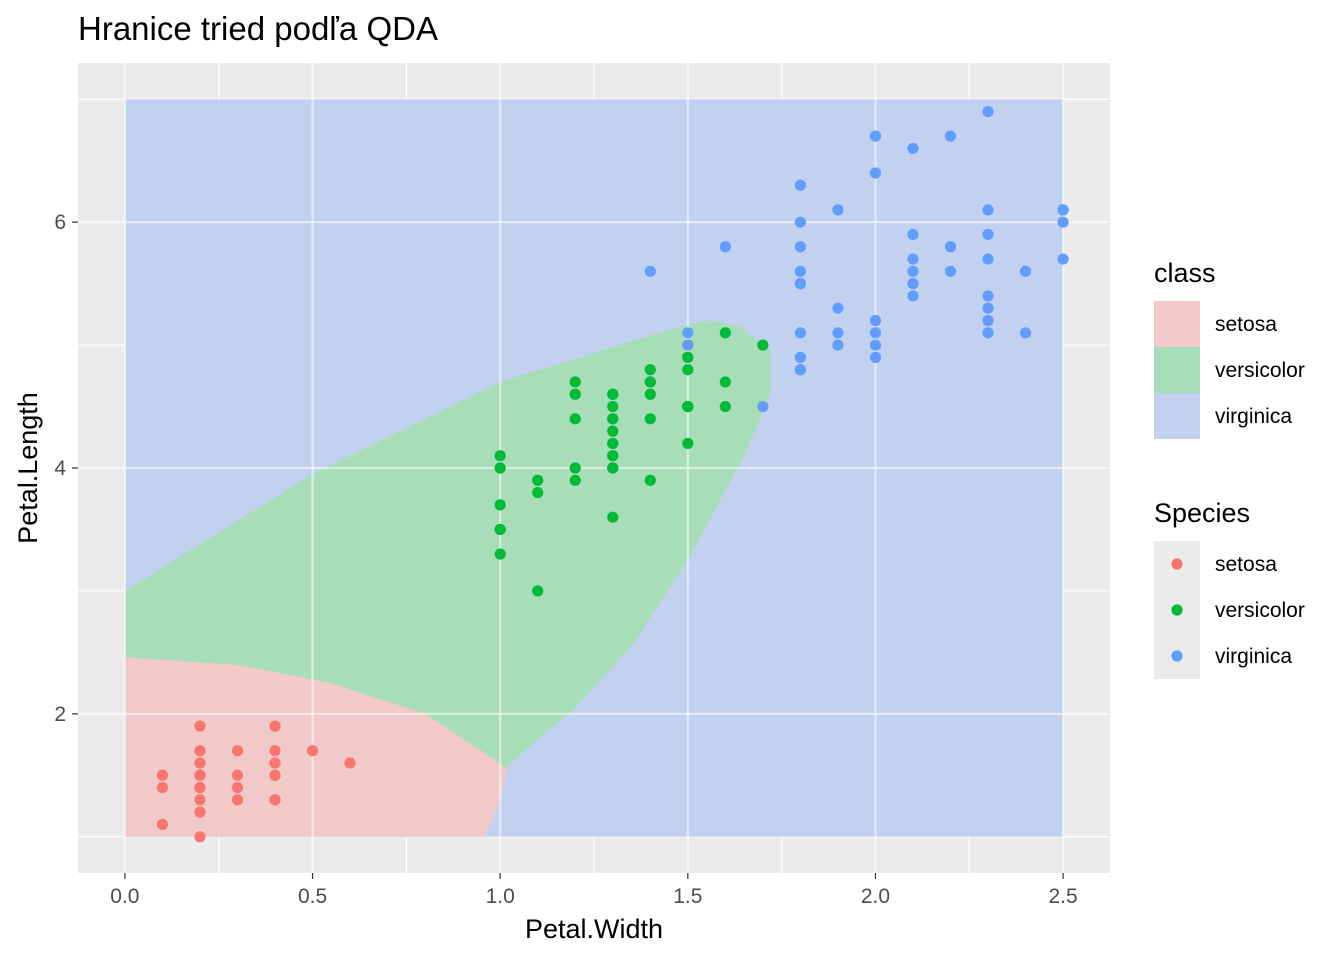 The image size is (1344, 960). Describe the element at coordinates (60, 714) in the screenshot. I see `y-tick-label: 2` at that location.